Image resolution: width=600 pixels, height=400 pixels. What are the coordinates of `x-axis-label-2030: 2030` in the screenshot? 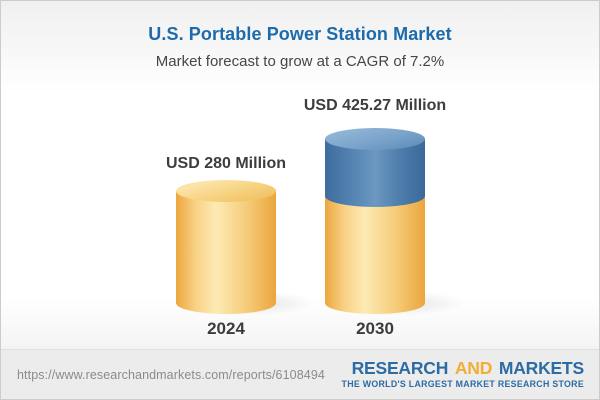 It's located at (375, 328).